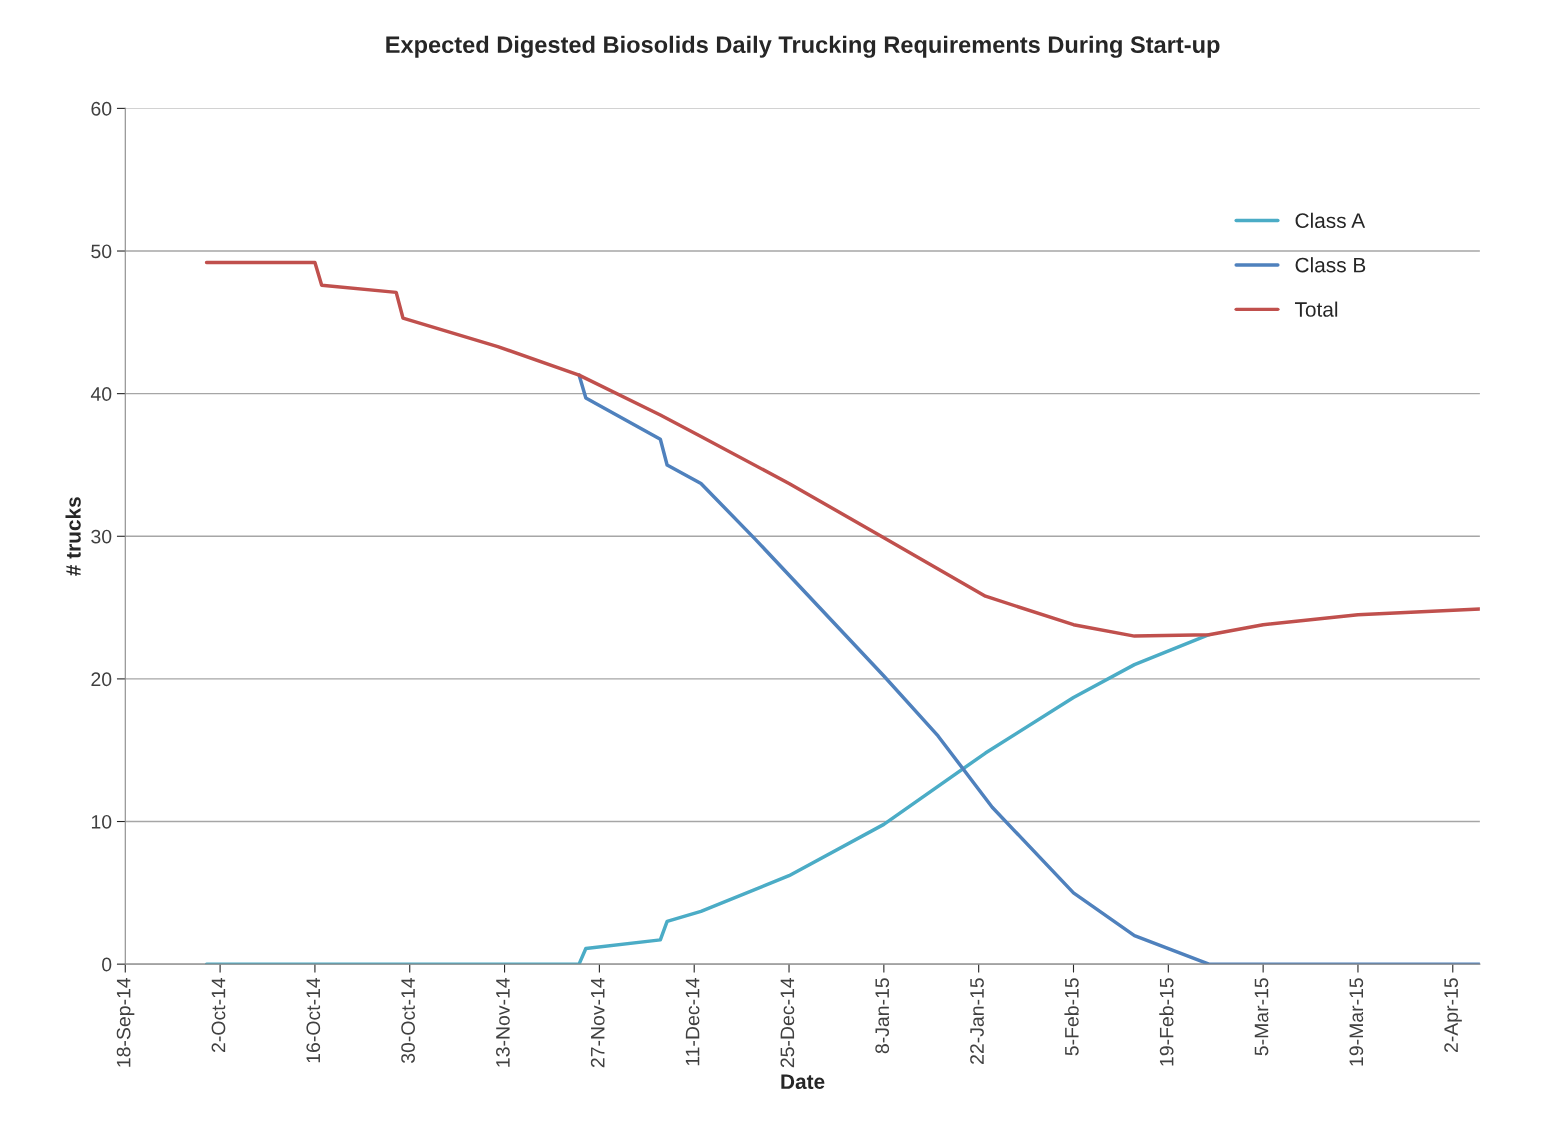 The image size is (1566, 1141). Describe the element at coordinates (692, 1021) in the screenshot. I see `x-tick-label: 11-Dec-14` at that location.